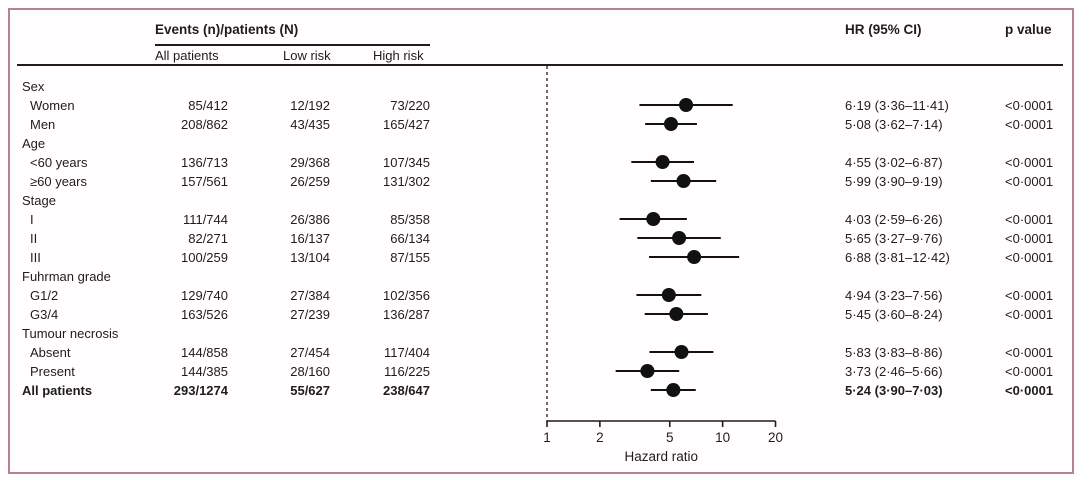 This screenshot has height=480, width=1080. Describe the element at coordinates (52, 105) in the screenshot. I see `row-label: Women` at that location.